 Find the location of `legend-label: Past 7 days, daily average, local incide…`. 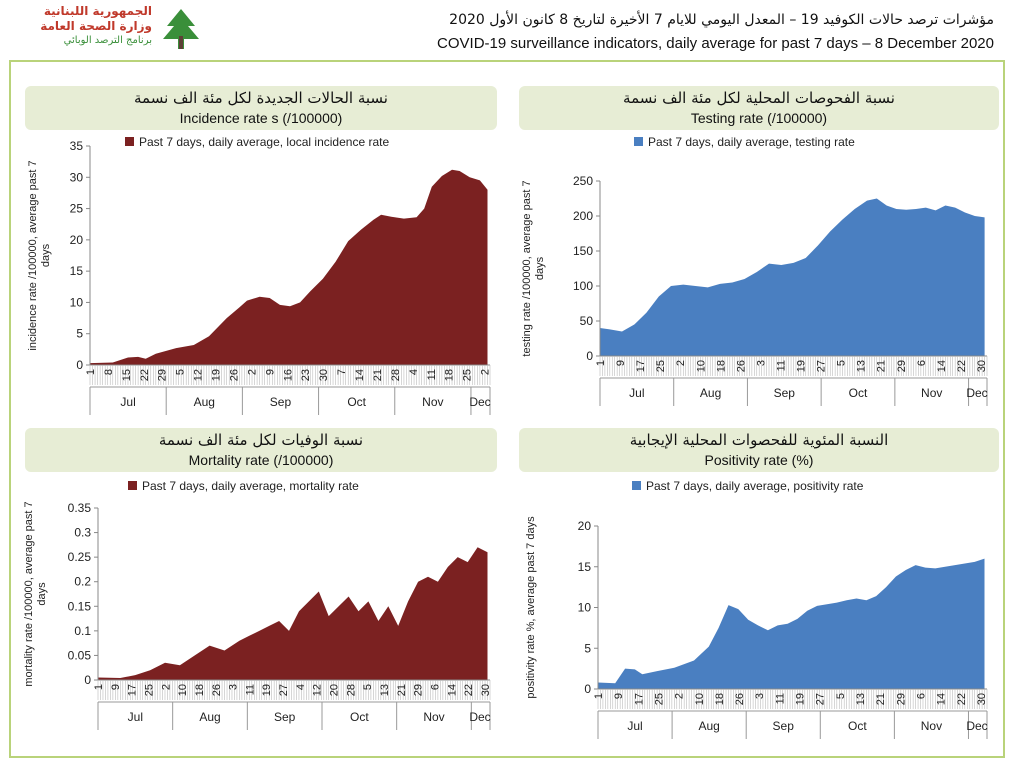

legend-label: Past 7 days, daily average, local incide… is located at coordinates (264, 142).